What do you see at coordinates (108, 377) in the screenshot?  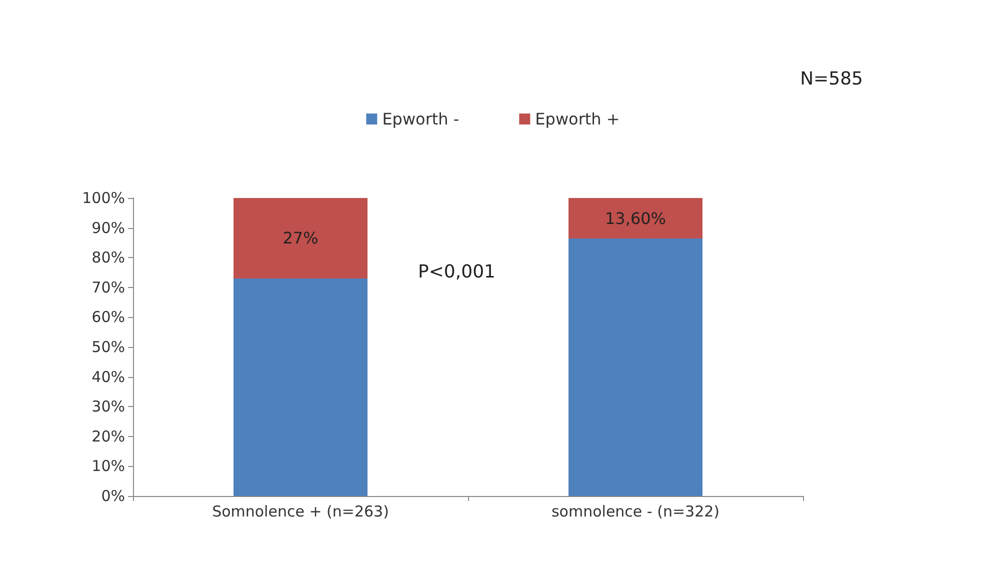 I see `y-tick-label: 40%` at bounding box center [108, 377].